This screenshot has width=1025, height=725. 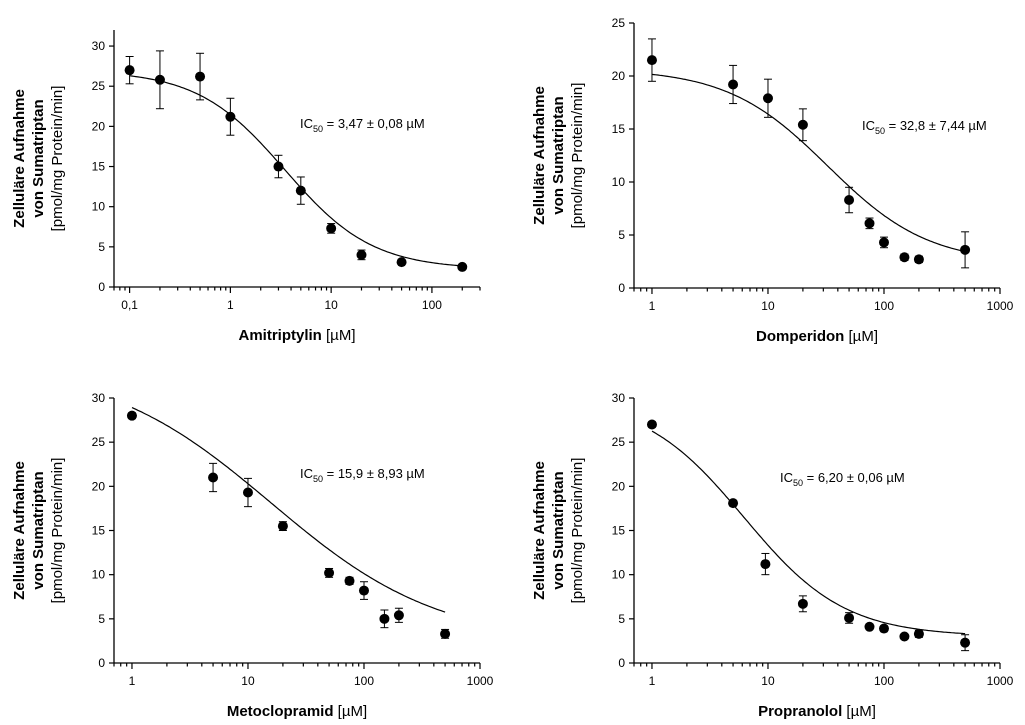 I want to click on ic50-annotation: IC50 = 6,20 ± 0,06 µM, so click(x=842, y=479).